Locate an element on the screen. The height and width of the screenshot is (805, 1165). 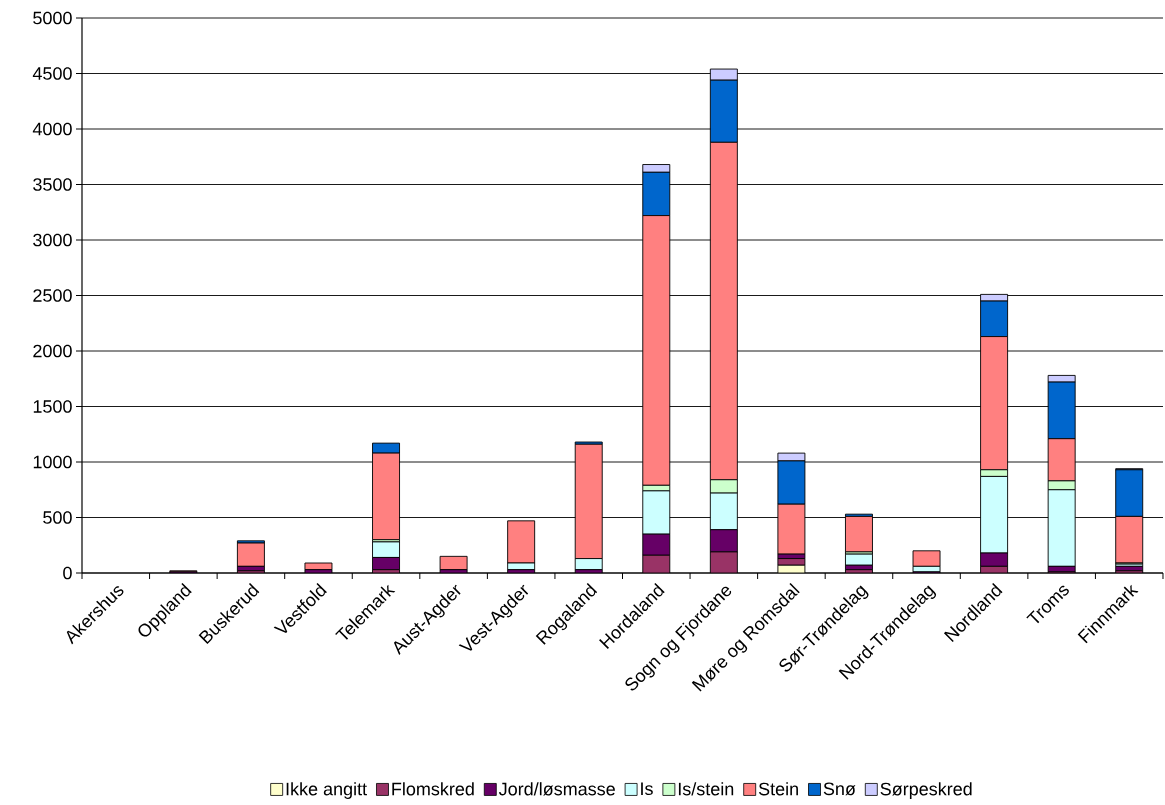
y-tick-label: 2500 is located at coordinates (52, 295).